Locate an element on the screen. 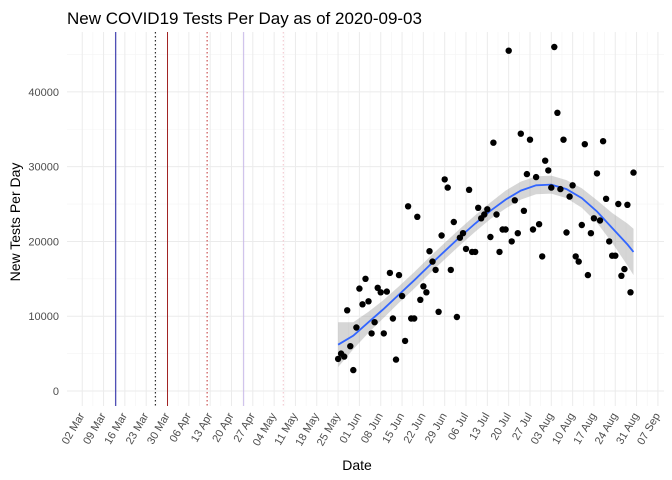 The width and height of the screenshot is (672, 480). x-tick-label: 20 Jul is located at coordinates (501, 426).